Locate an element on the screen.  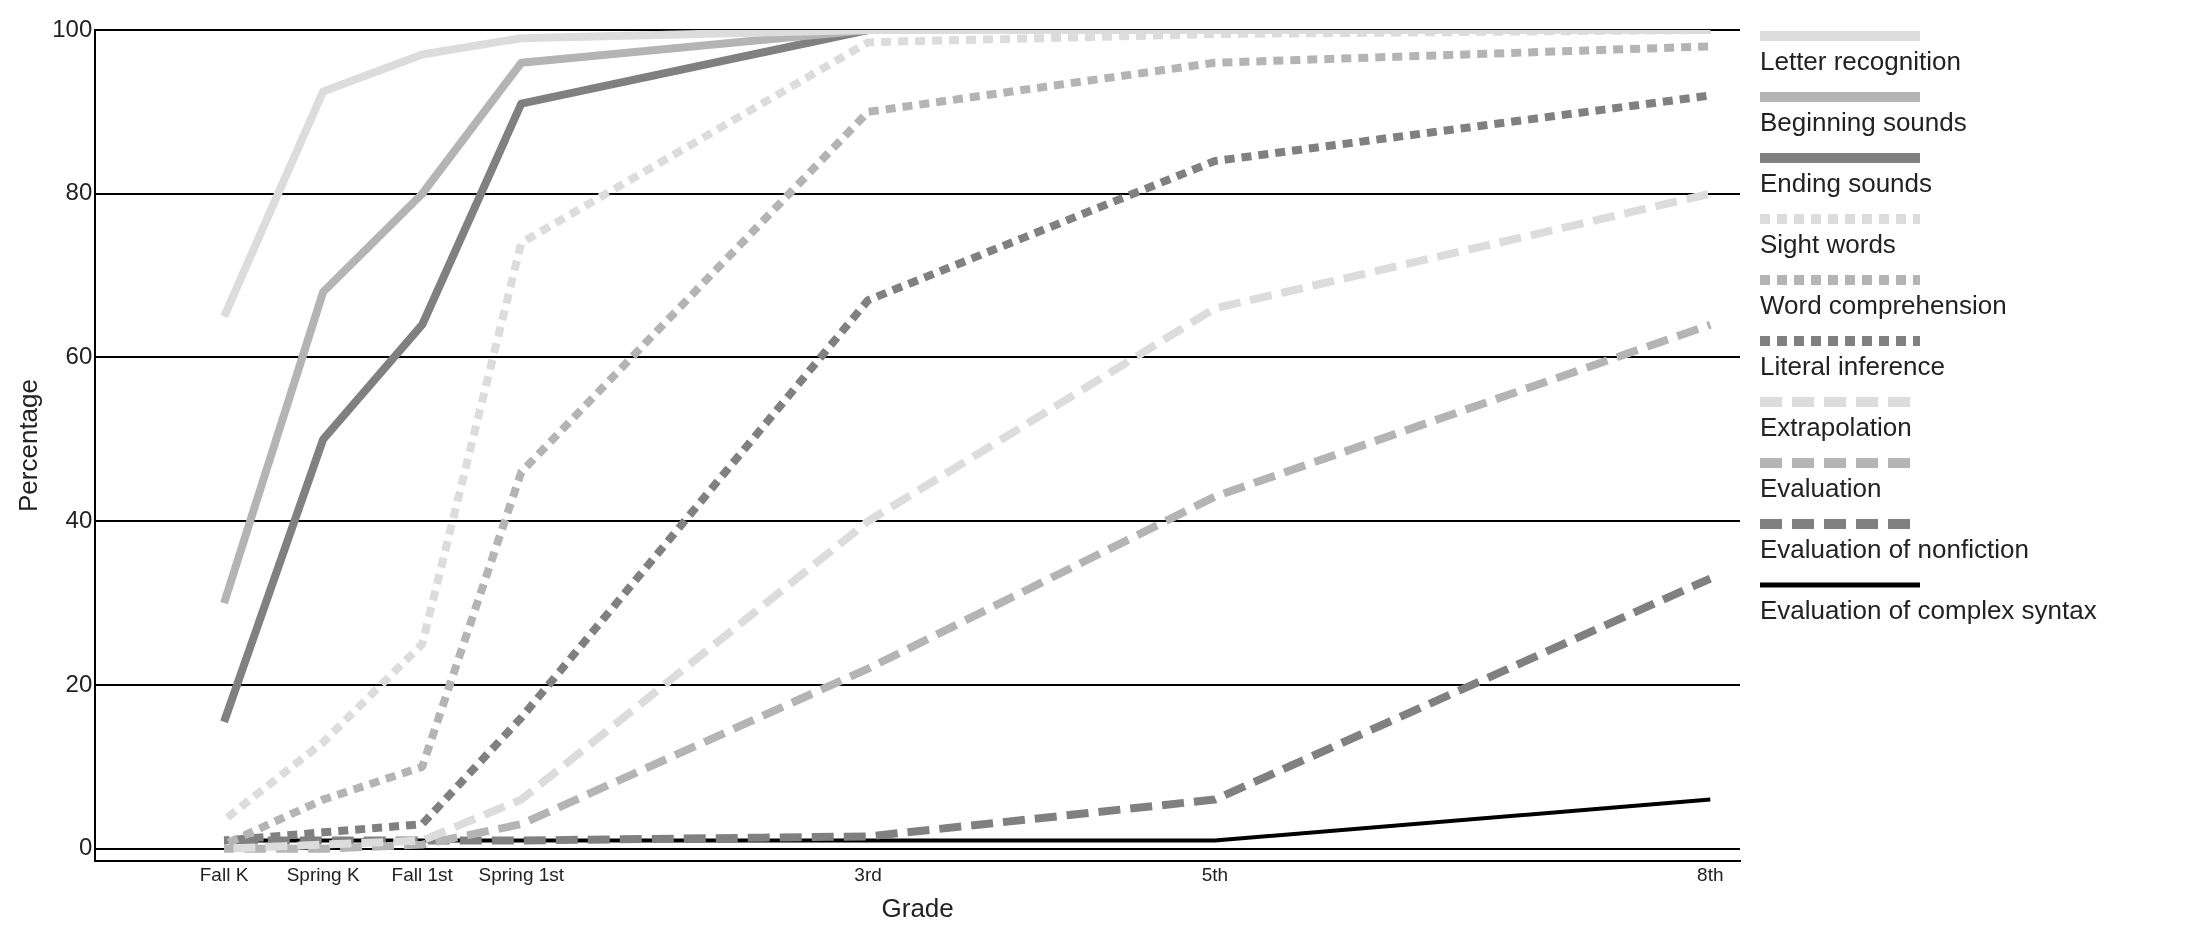
x-tick-label: 5th is located at coordinates (1215, 874).